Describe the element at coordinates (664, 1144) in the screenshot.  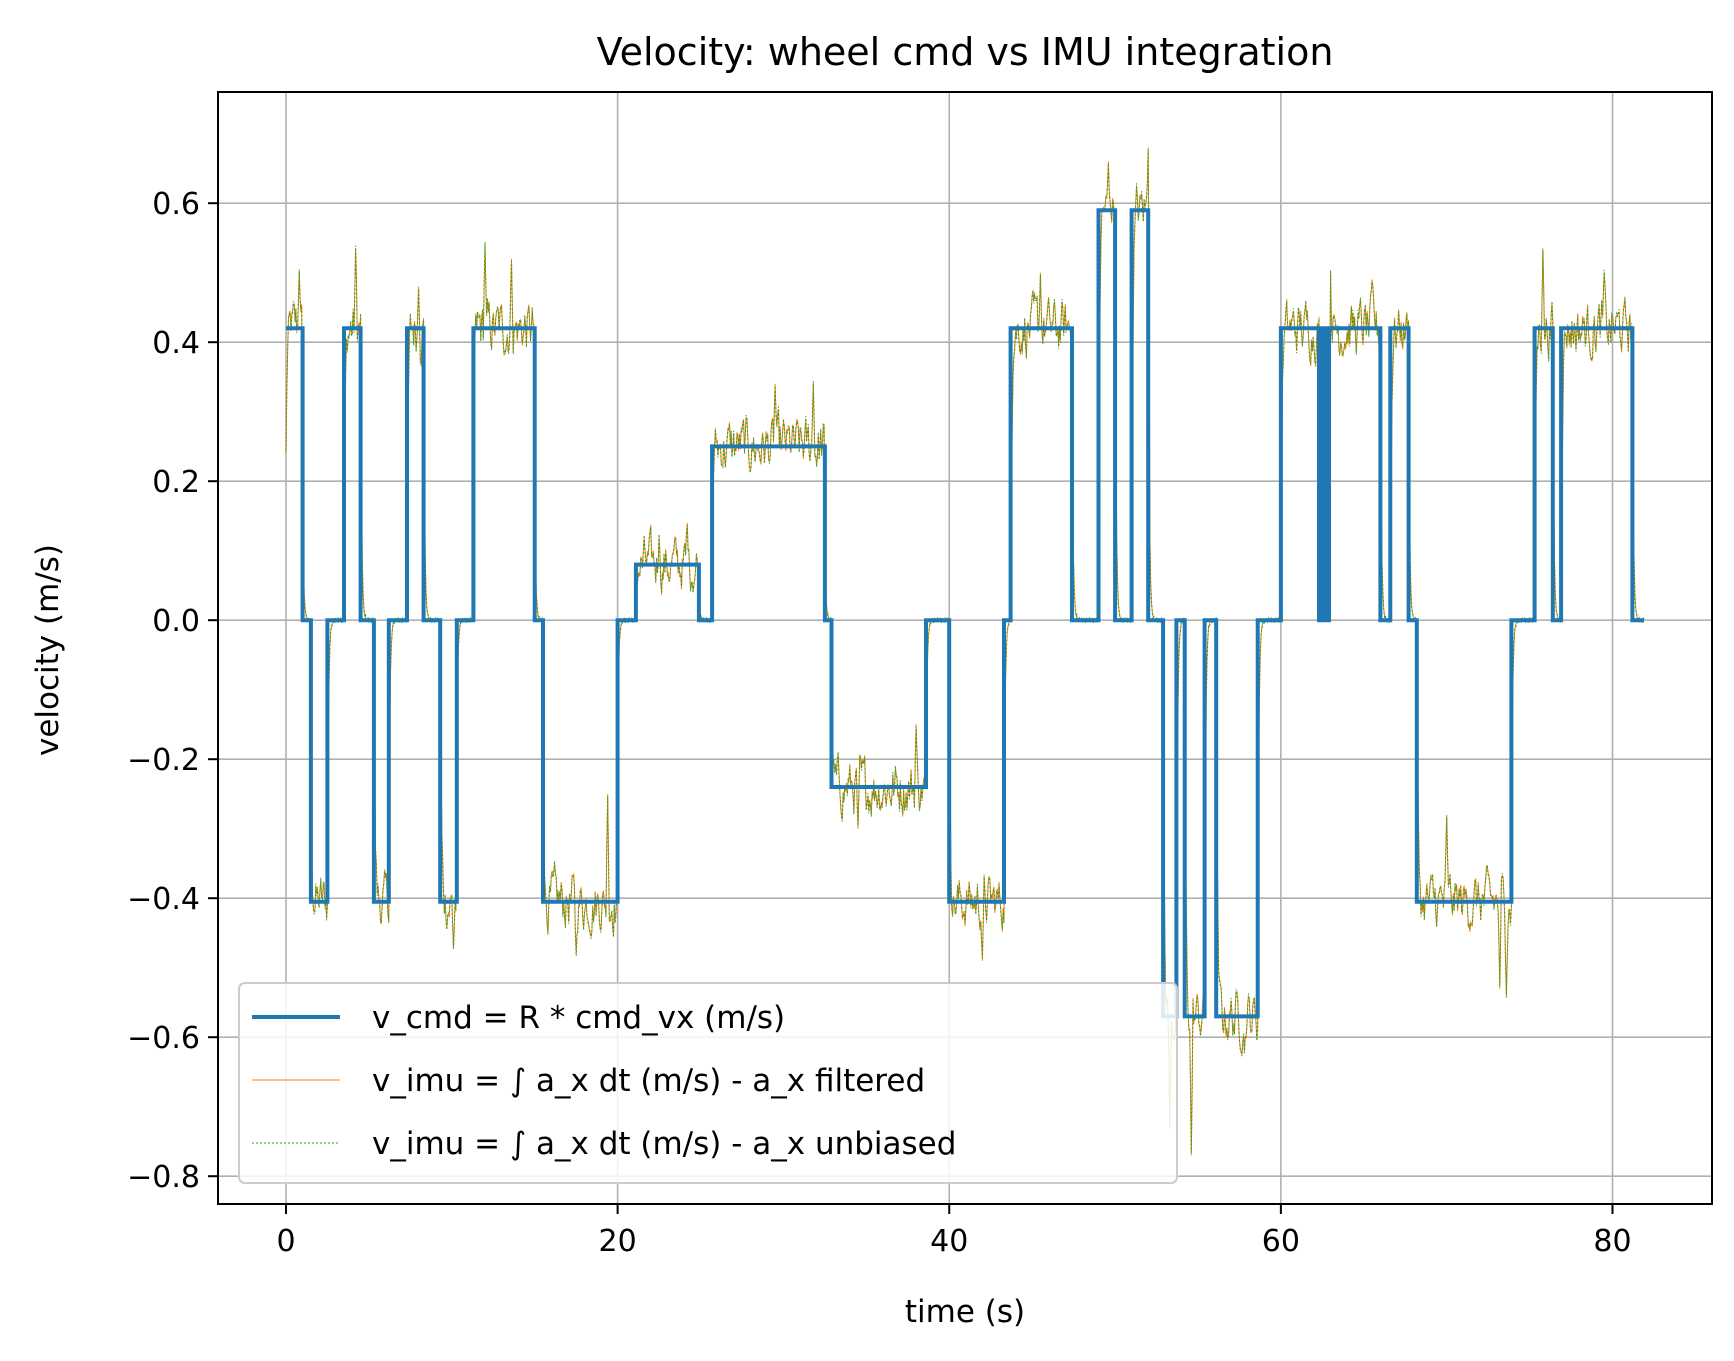
I see `legend-label-v-imu-unbiased: v_imu = ∫ a_x dt (m/s) - a_x unbiased` at that location.